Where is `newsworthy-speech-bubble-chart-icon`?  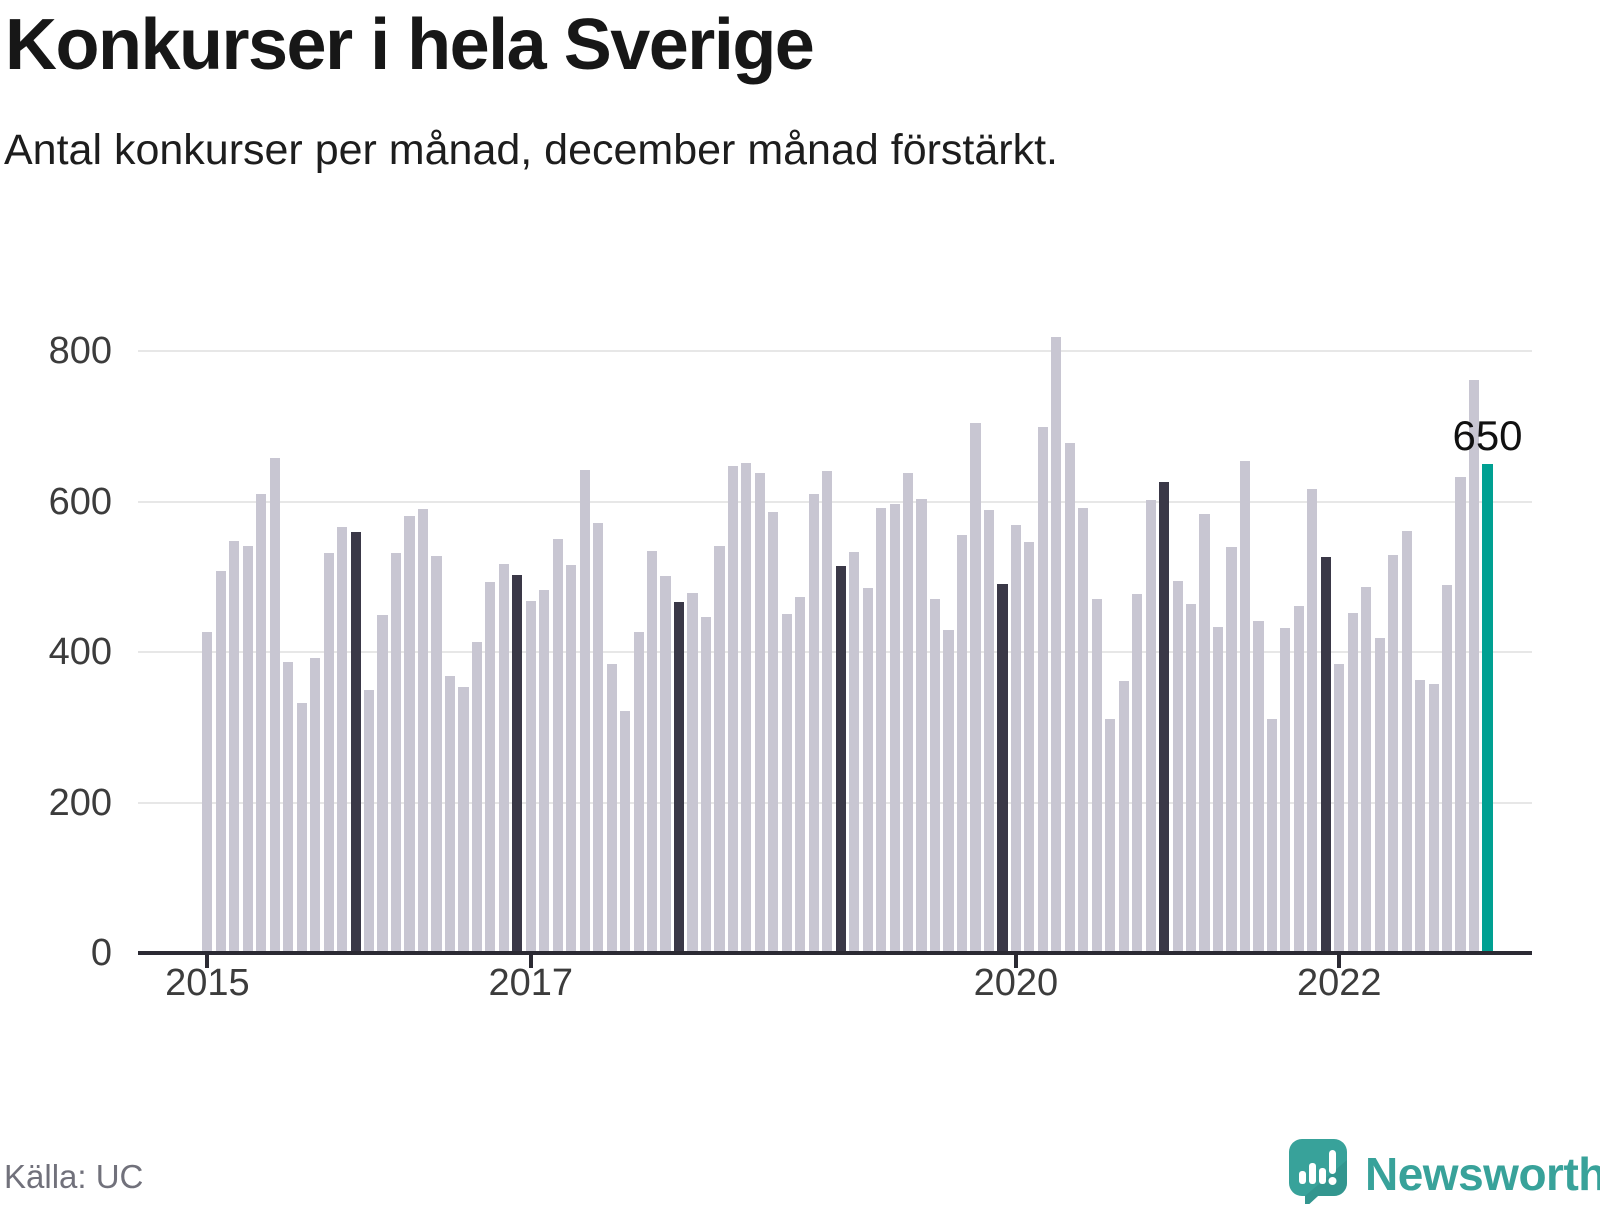 newsworthy-speech-bubble-chart-icon is located at coordinates (1318, 1173).